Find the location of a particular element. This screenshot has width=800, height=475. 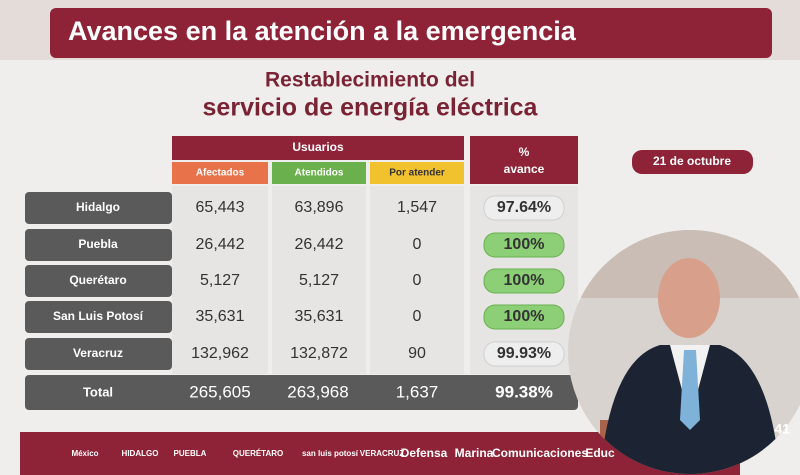

footer-logo: México is located at coordinates (84, 453).